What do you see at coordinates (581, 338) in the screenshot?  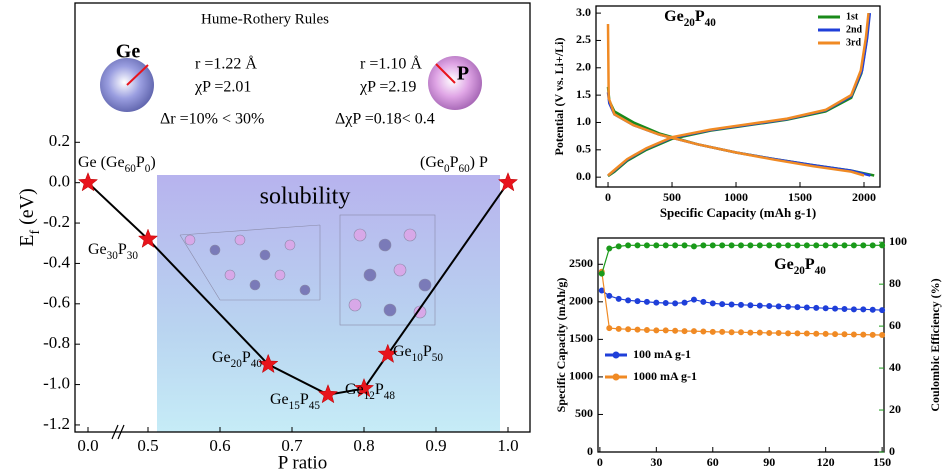 I see `y-tick-label: 1500` at bounding box center [581, 338].